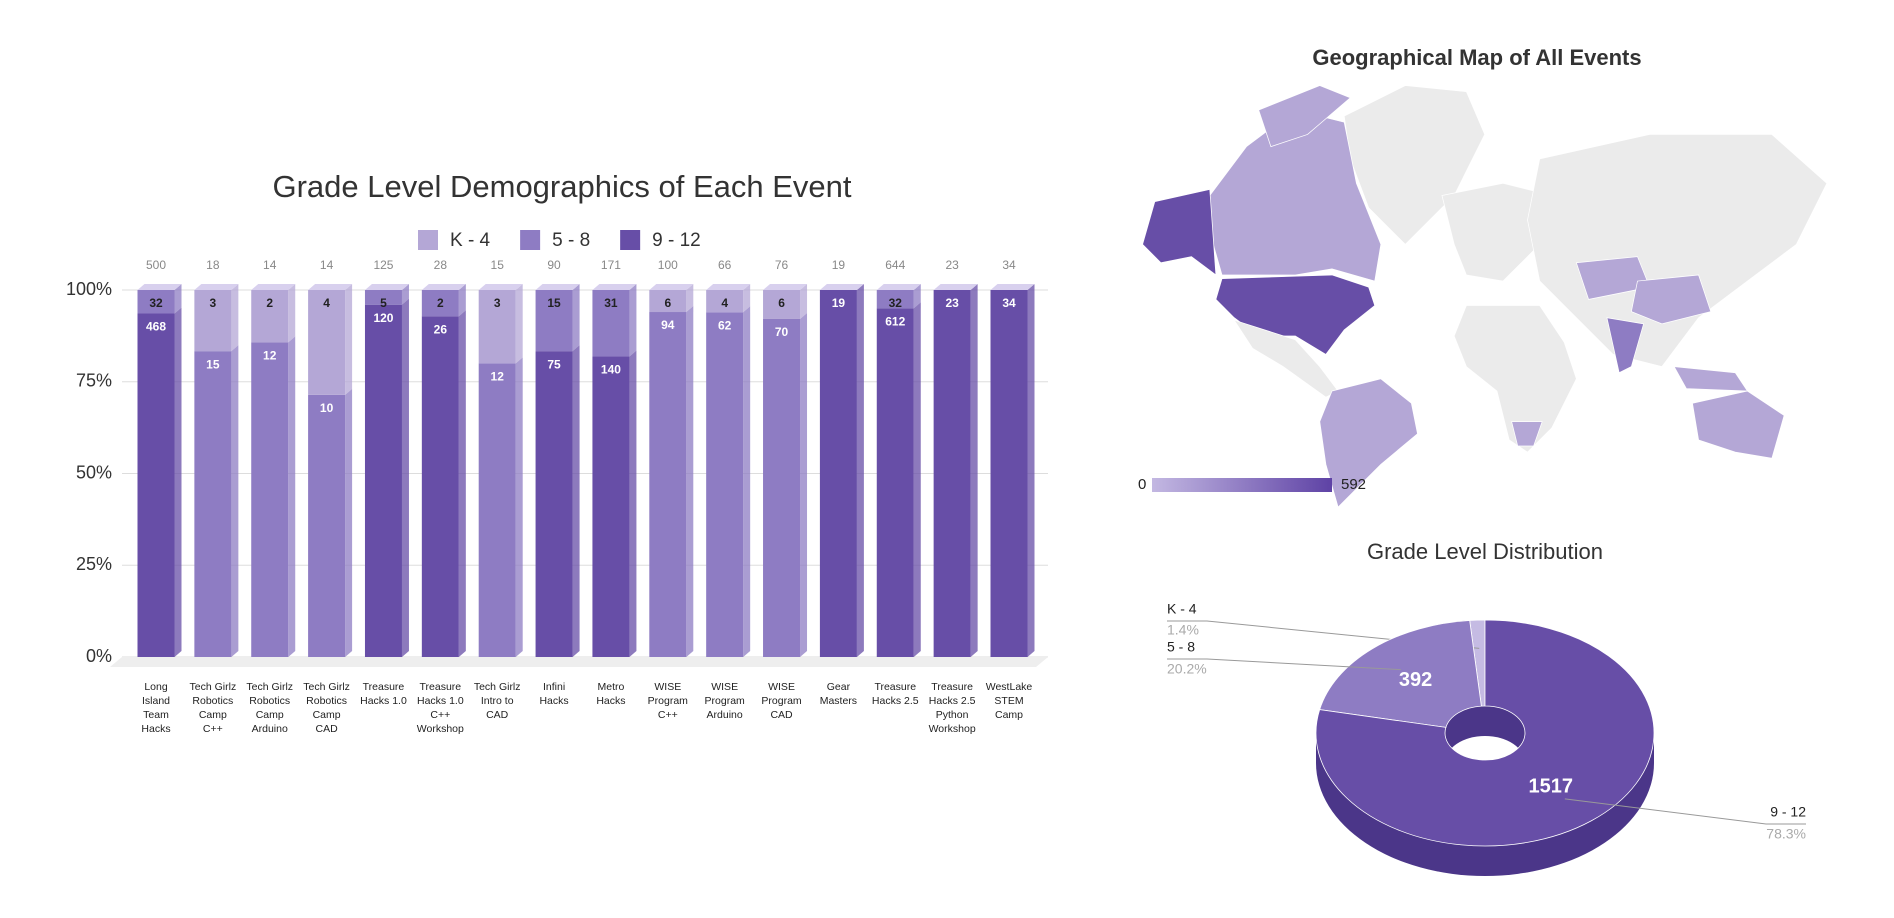  What do you see at coordinates (326, 708) in the screenshot?
I see `x-tick-label: Tech Girlz Robotics Camp CAD` at bounding box center [326, 708].